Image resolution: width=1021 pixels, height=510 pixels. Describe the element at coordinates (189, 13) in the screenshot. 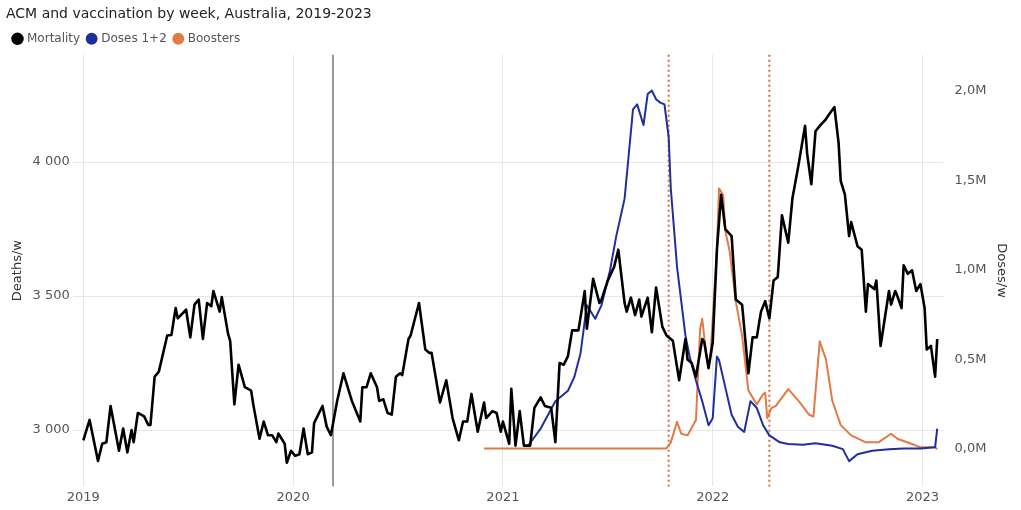

I see `chart-title: ACM and vaccination by week, Australia, 2019-2023` at that location.